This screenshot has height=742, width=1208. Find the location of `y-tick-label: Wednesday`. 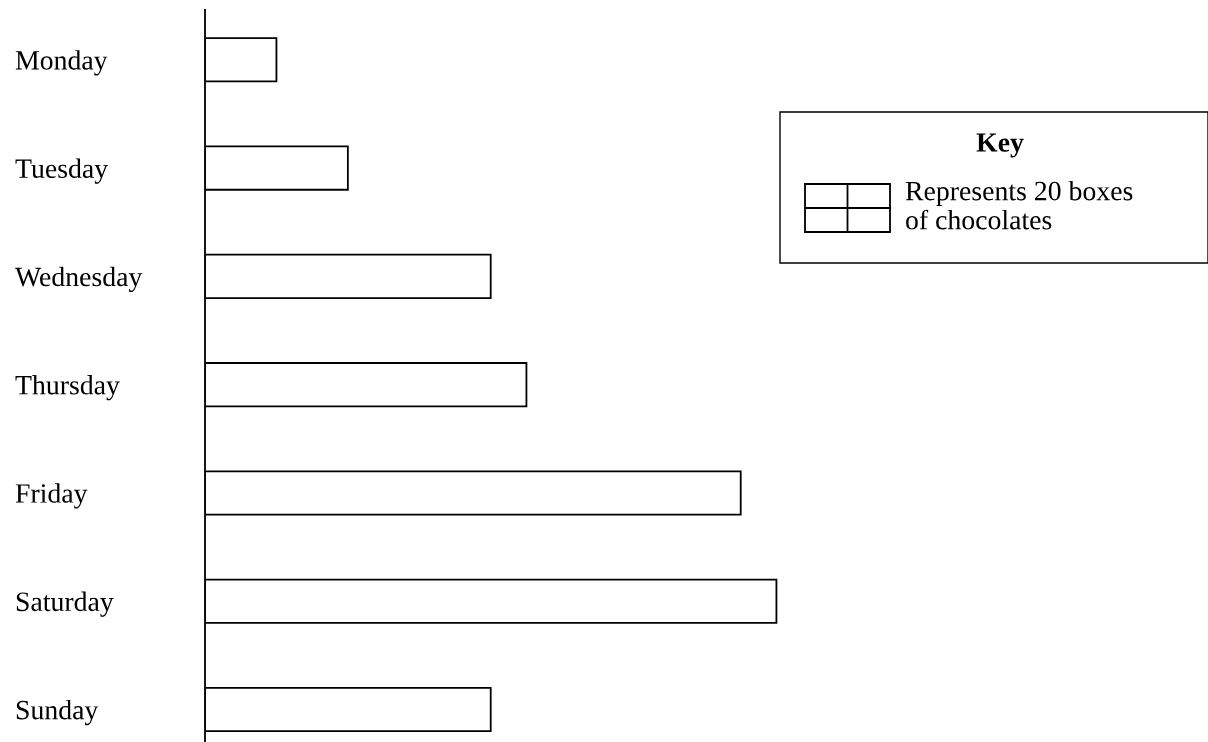

y-tick-label: Wednesday is located at coordinates (79, 279).